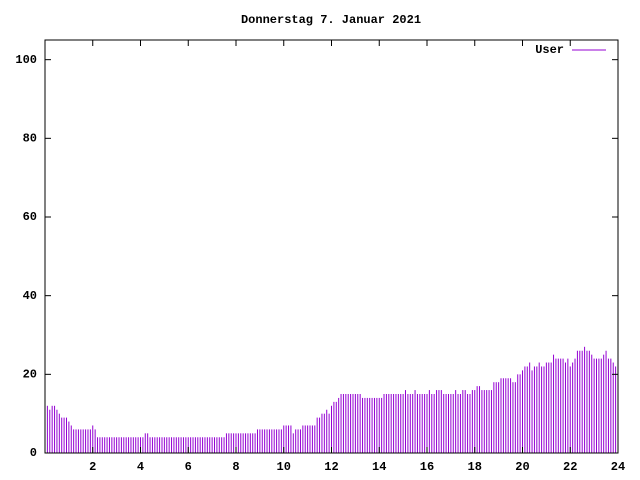  Describe the element at coordinates (235, 467) in the screenshot. I see `x-tick-label: 8` at that location.